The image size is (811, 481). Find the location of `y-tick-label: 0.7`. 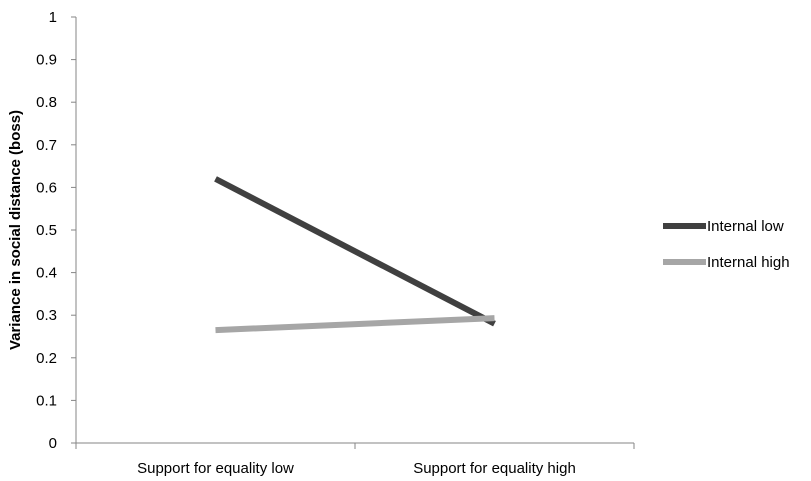

y-tick-label: 0.7 is located at coordinates (46, 145).